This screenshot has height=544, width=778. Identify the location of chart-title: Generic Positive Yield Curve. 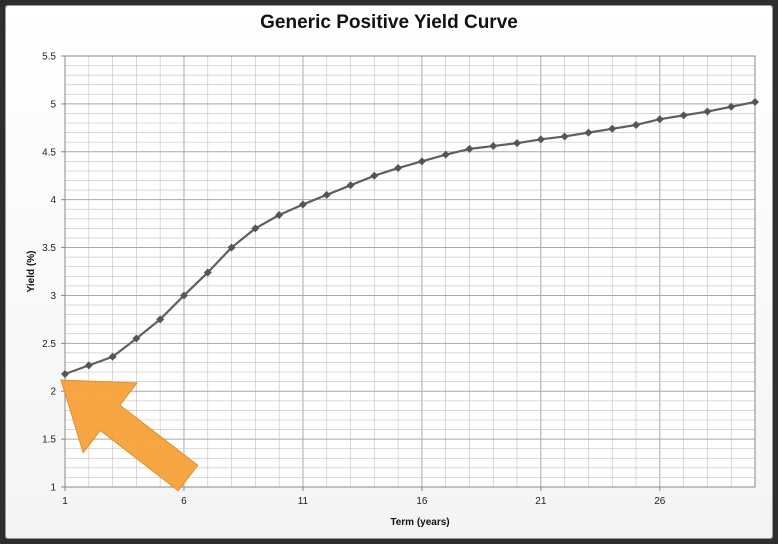
(389, 22).